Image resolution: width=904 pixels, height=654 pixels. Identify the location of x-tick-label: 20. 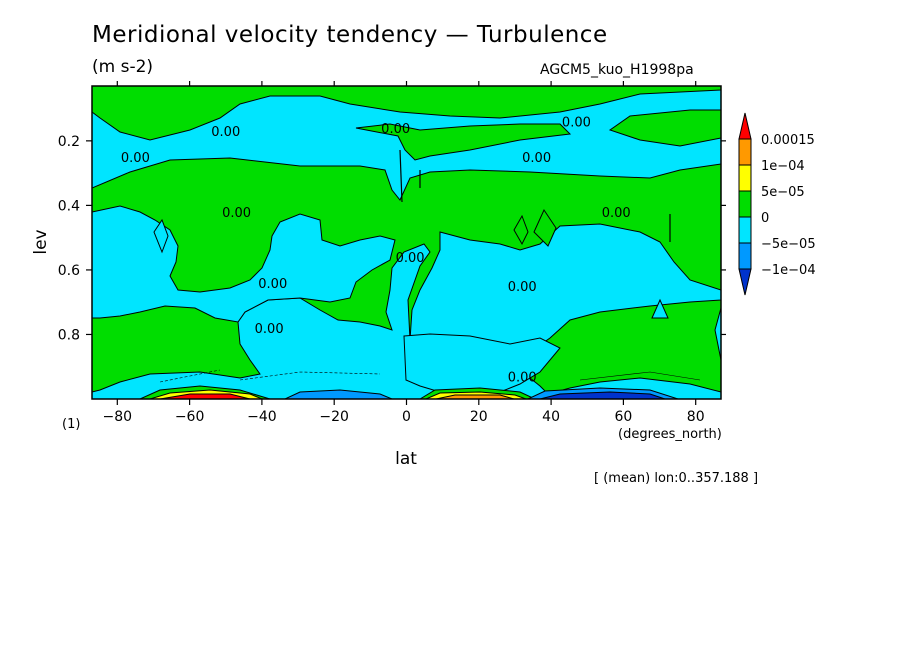
(479, 417).